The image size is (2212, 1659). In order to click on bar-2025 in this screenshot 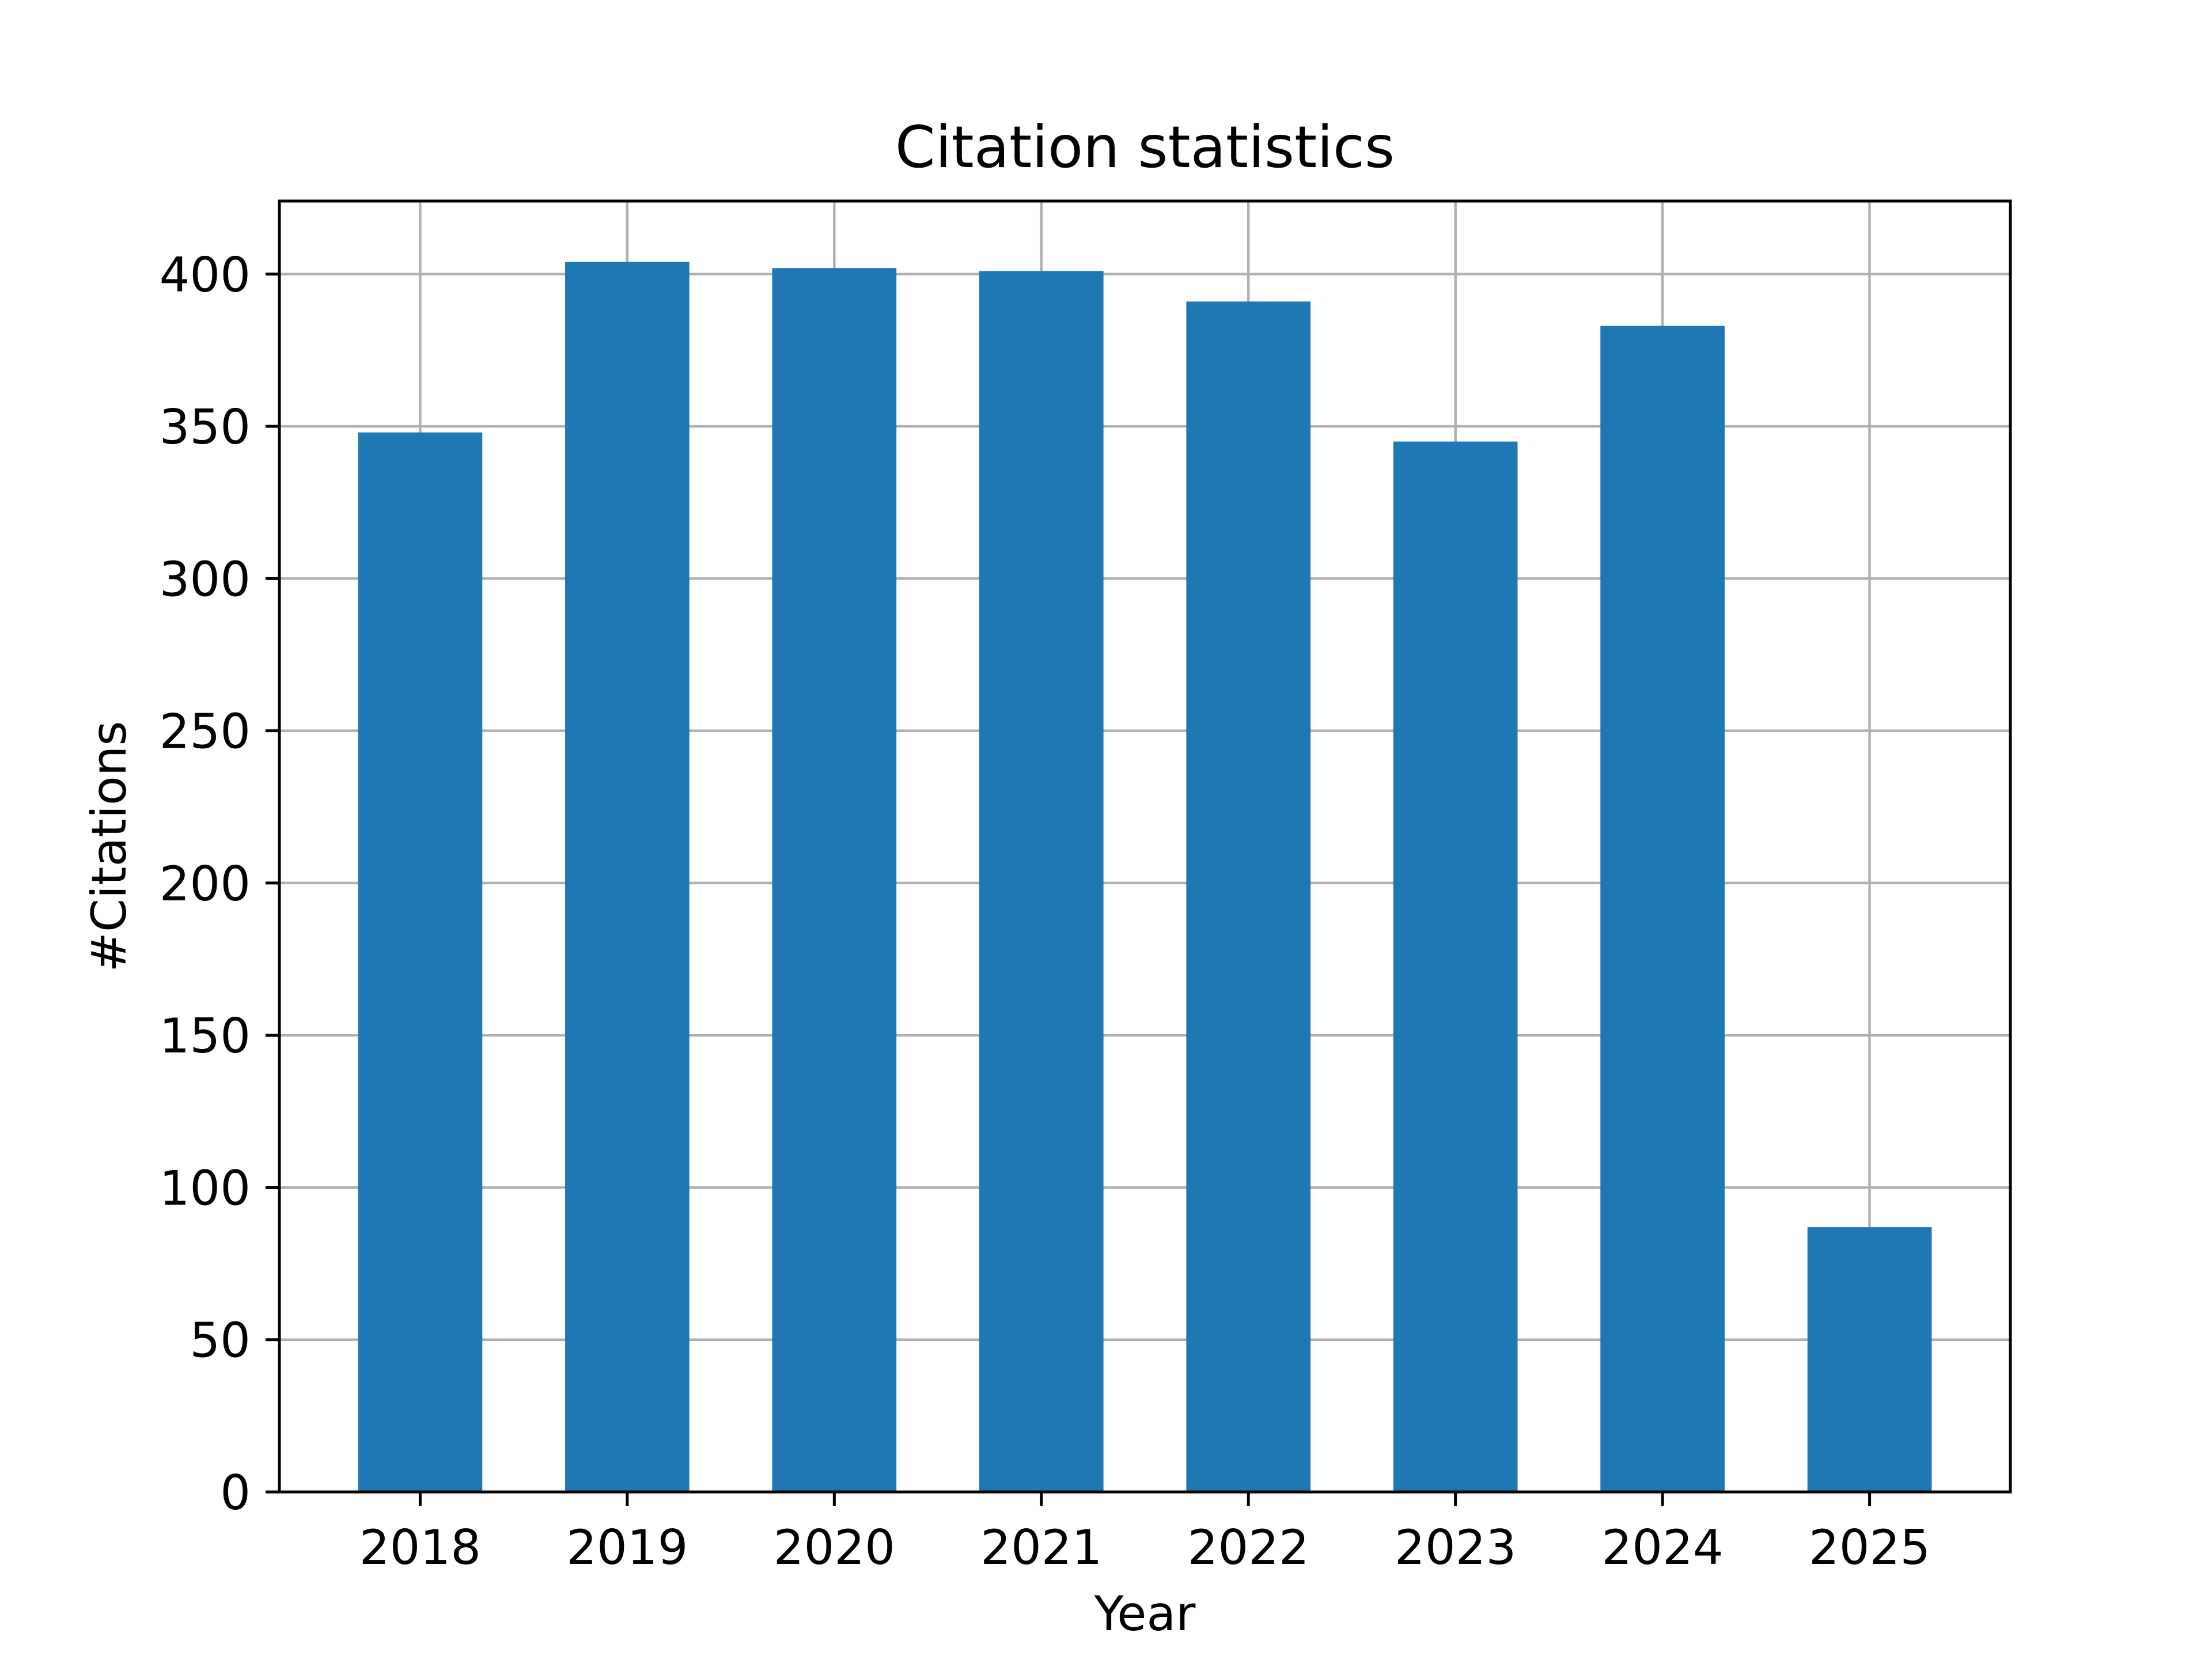, I will do `click(1869, 1359)`.